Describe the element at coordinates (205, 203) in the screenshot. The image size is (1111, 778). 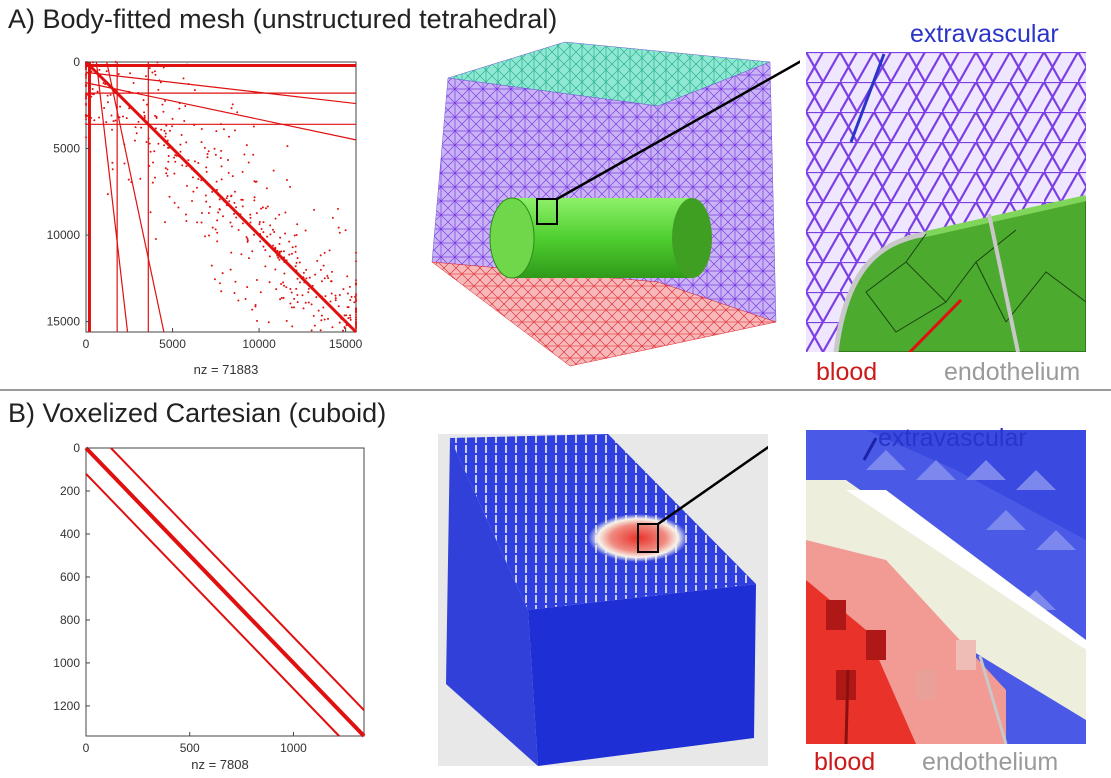
I see `sparsity-plot-a: 0 5000 10000 15000 0 5000 10000 15000` at that location.